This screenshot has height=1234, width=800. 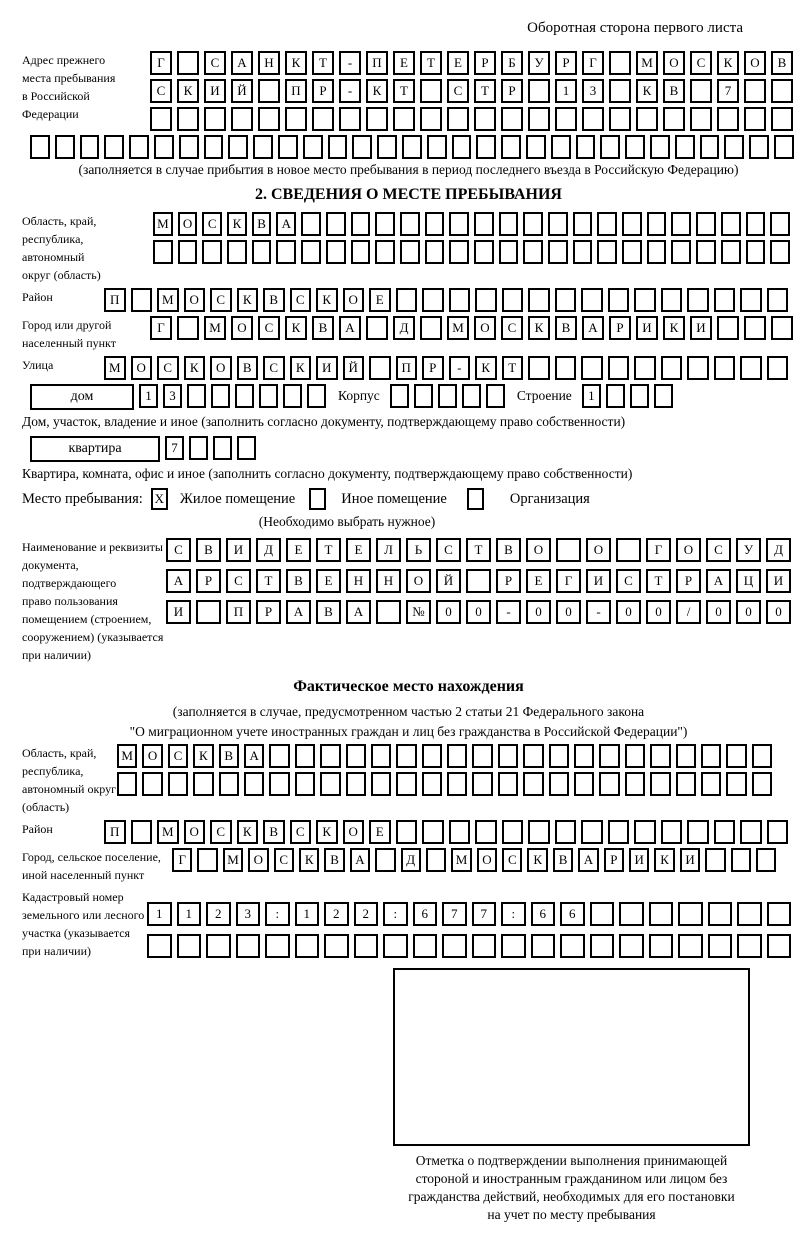 I want to click on char-cell: Т, so click(x=323, y=63).